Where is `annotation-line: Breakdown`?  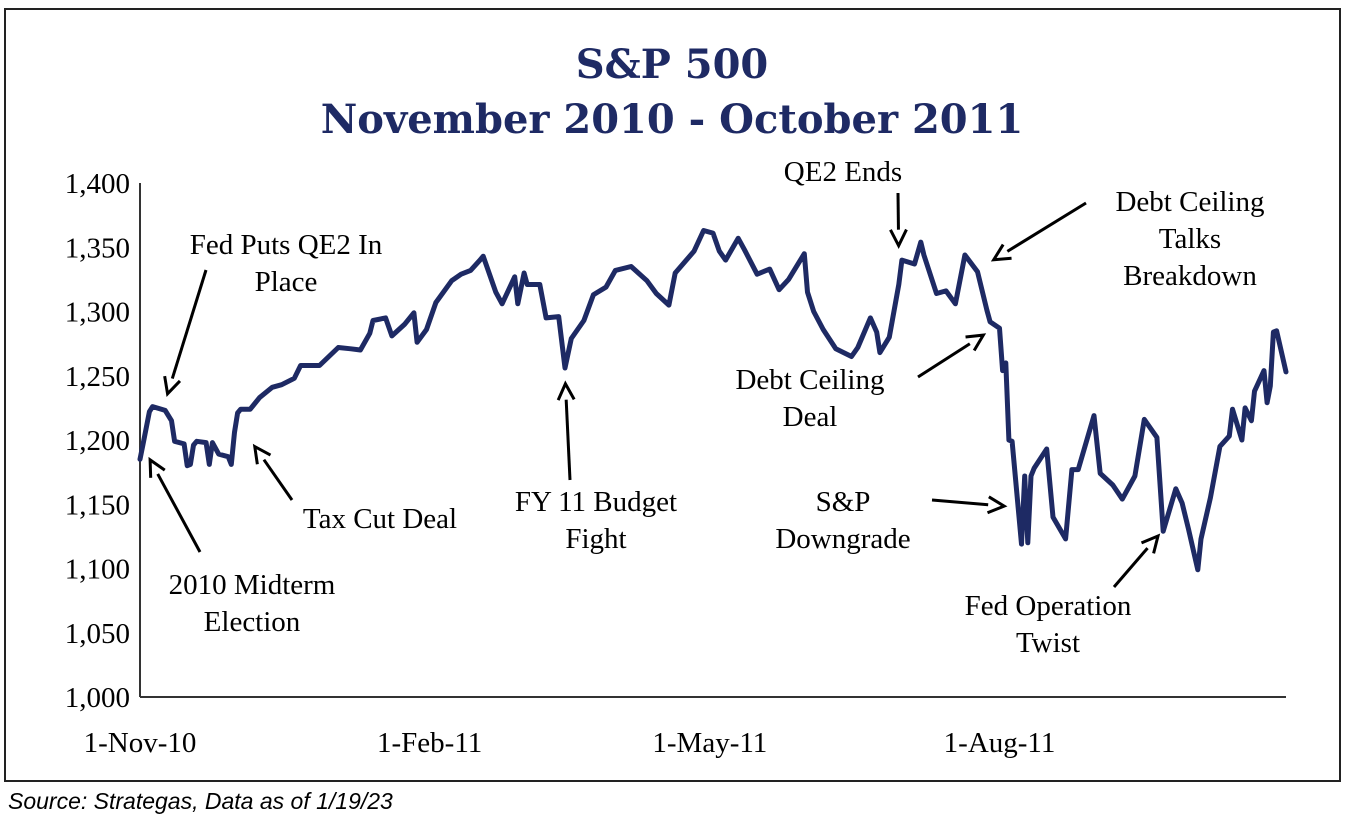
annotation-line: Breakdown is located at coordinates (1190, 276).